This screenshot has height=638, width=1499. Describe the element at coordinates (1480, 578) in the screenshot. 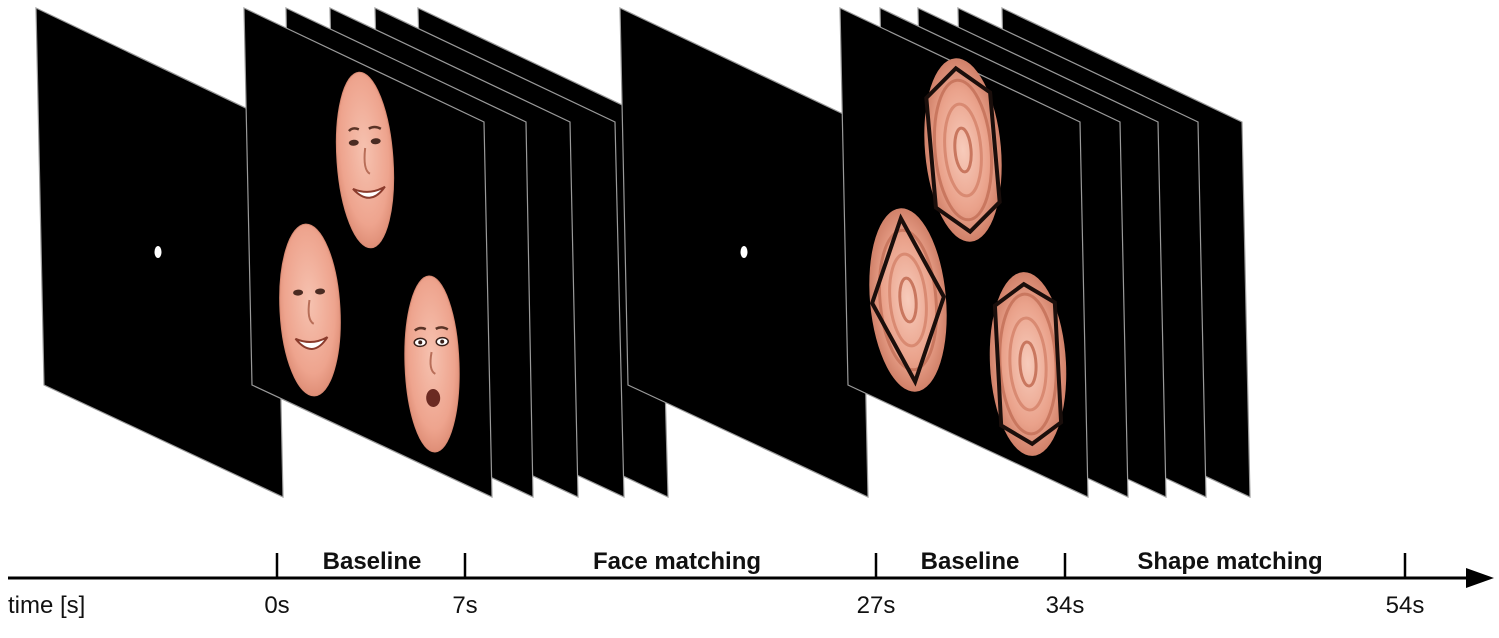

I see `timeline-arrow-icon` at that location.